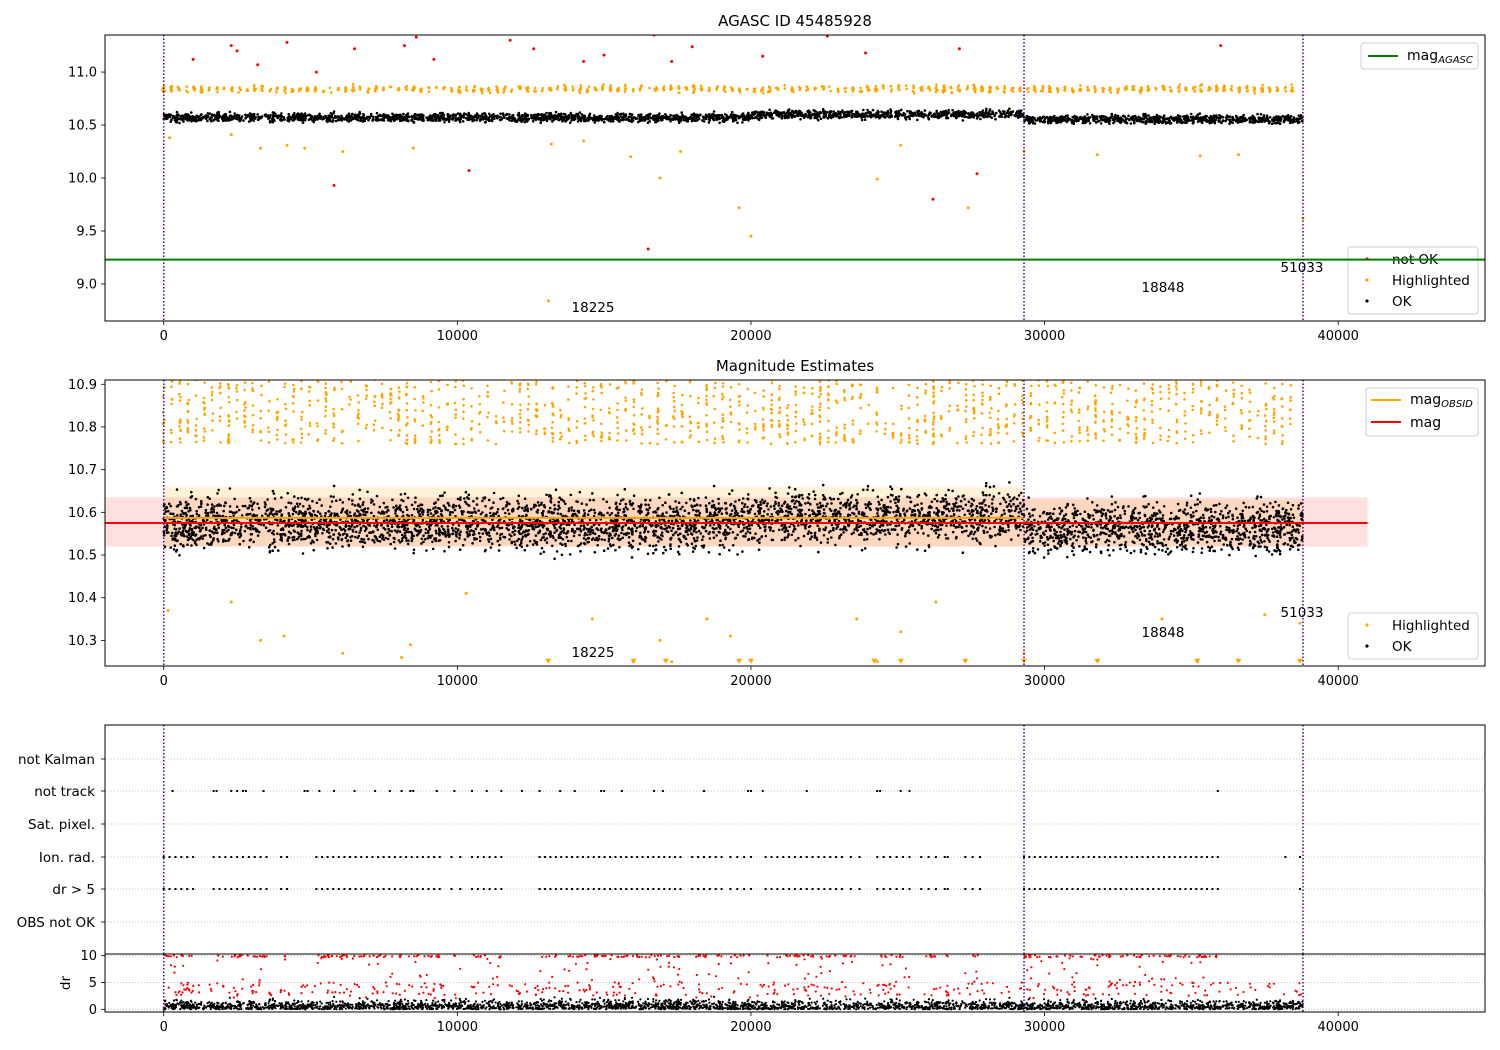 This screenshot has width=1500, height=1050. I want to click on flag-label-sat-pixel: Sat. pixel., so click(61, 825).